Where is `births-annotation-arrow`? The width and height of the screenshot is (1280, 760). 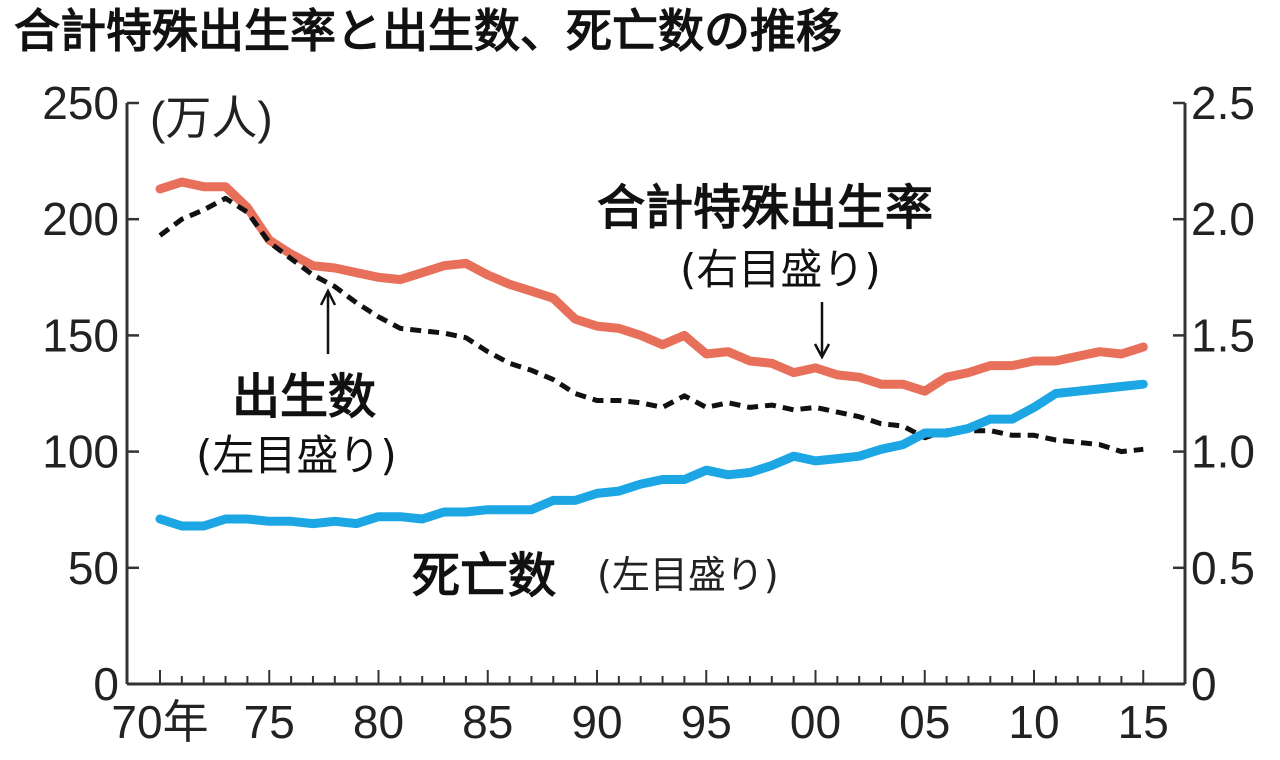
births-annotation-arrow is located at coordinates (328, 321).